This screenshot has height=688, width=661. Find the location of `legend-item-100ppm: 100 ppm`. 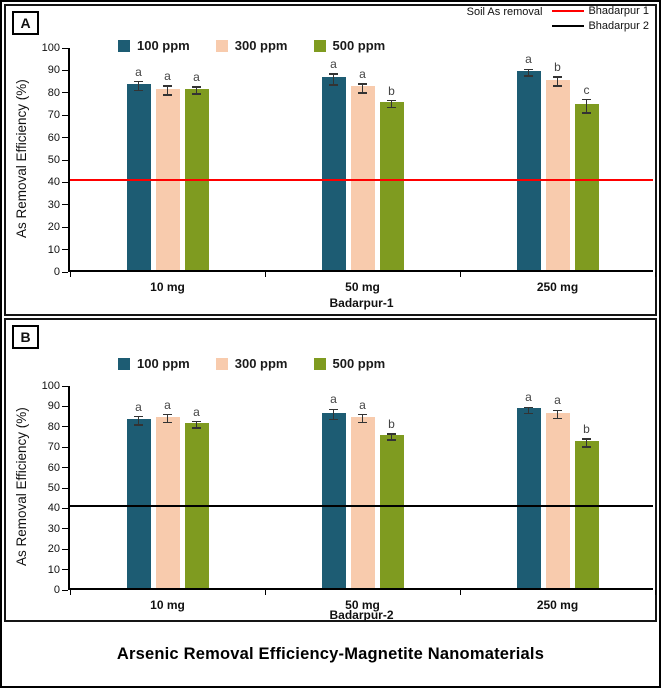

legend-item-100ppm: 100 ppm is located at coordinates (154, 363).